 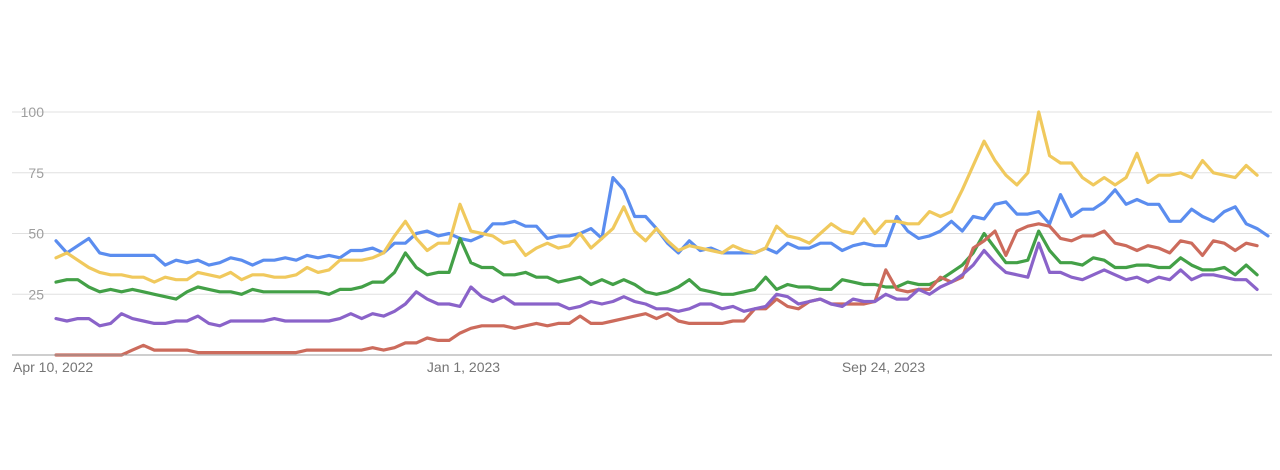 I want to click on y-tick-label: 100, so click(x=33, y=112).